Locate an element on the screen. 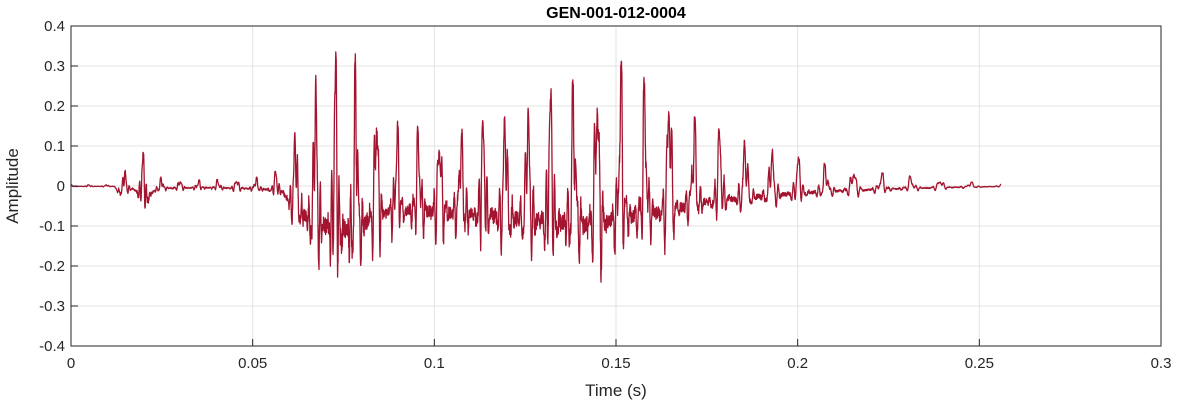 The image size is (1177, 404). y-axis: -0.4 -0.3 -0.2 -0.1 0 0.1 0.2 0.3 0.4 is located at coordinates (58, 186).